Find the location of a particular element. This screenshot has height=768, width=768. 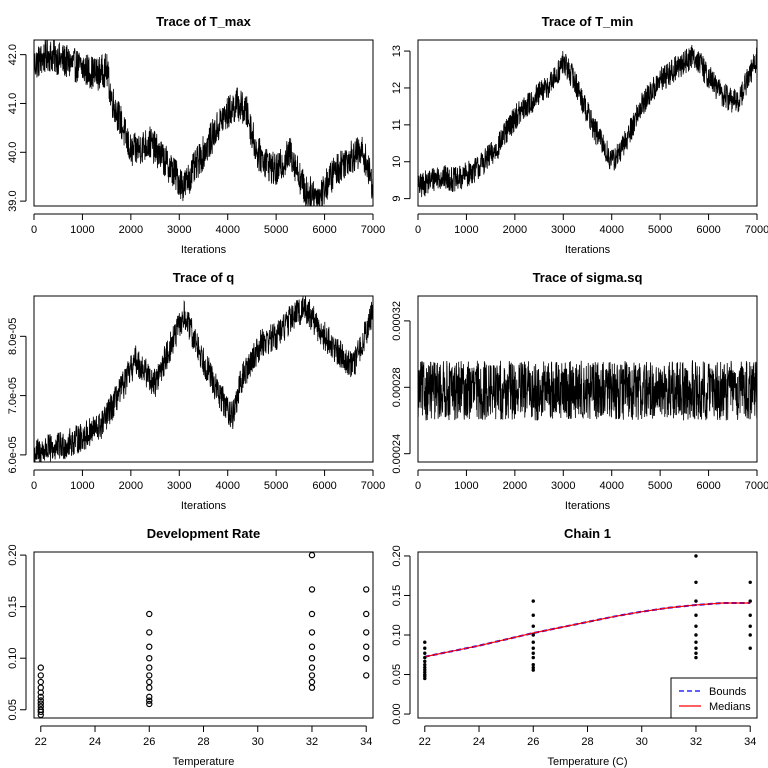

chart-title: Chain 1 is located at coordinates (587, 533).